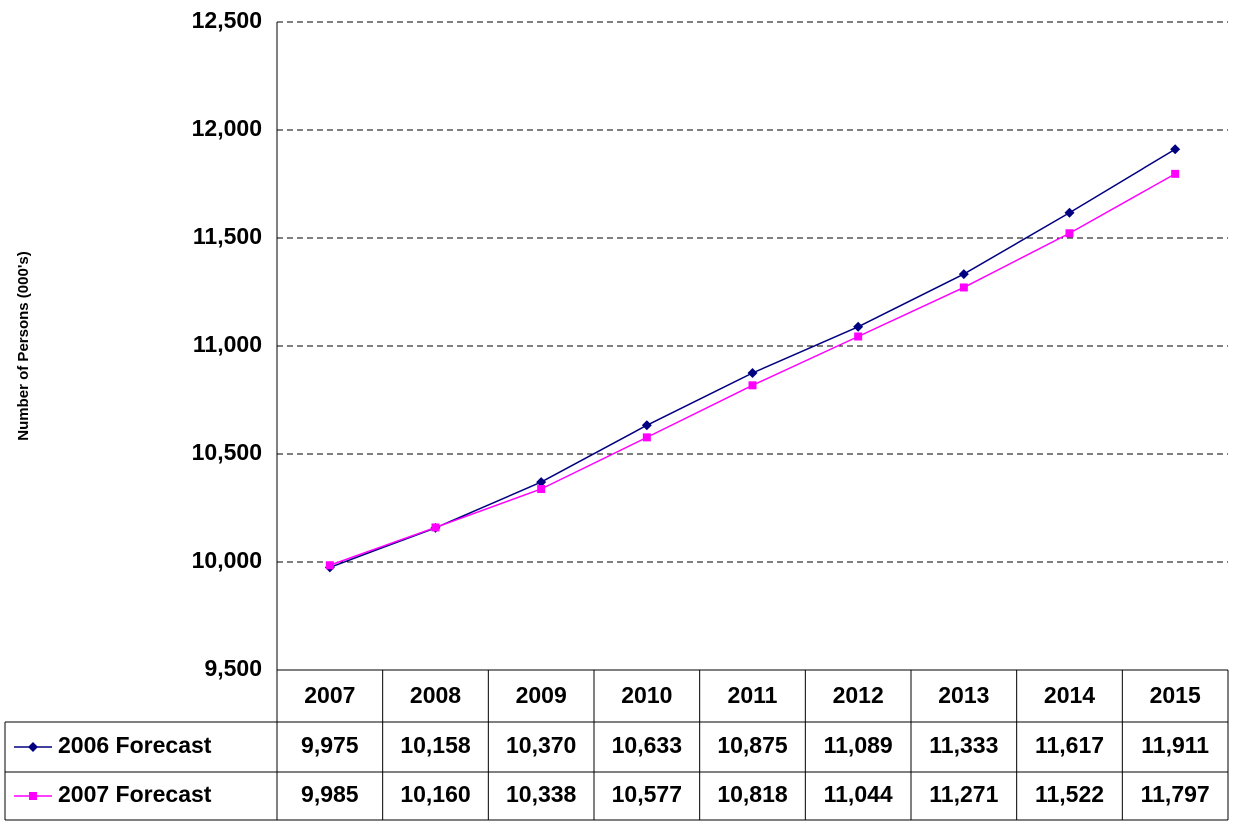 This screenshot has width=1233, height=821. I want to click on y-axis-title: Number of Persons (000's), so click(23, 345).